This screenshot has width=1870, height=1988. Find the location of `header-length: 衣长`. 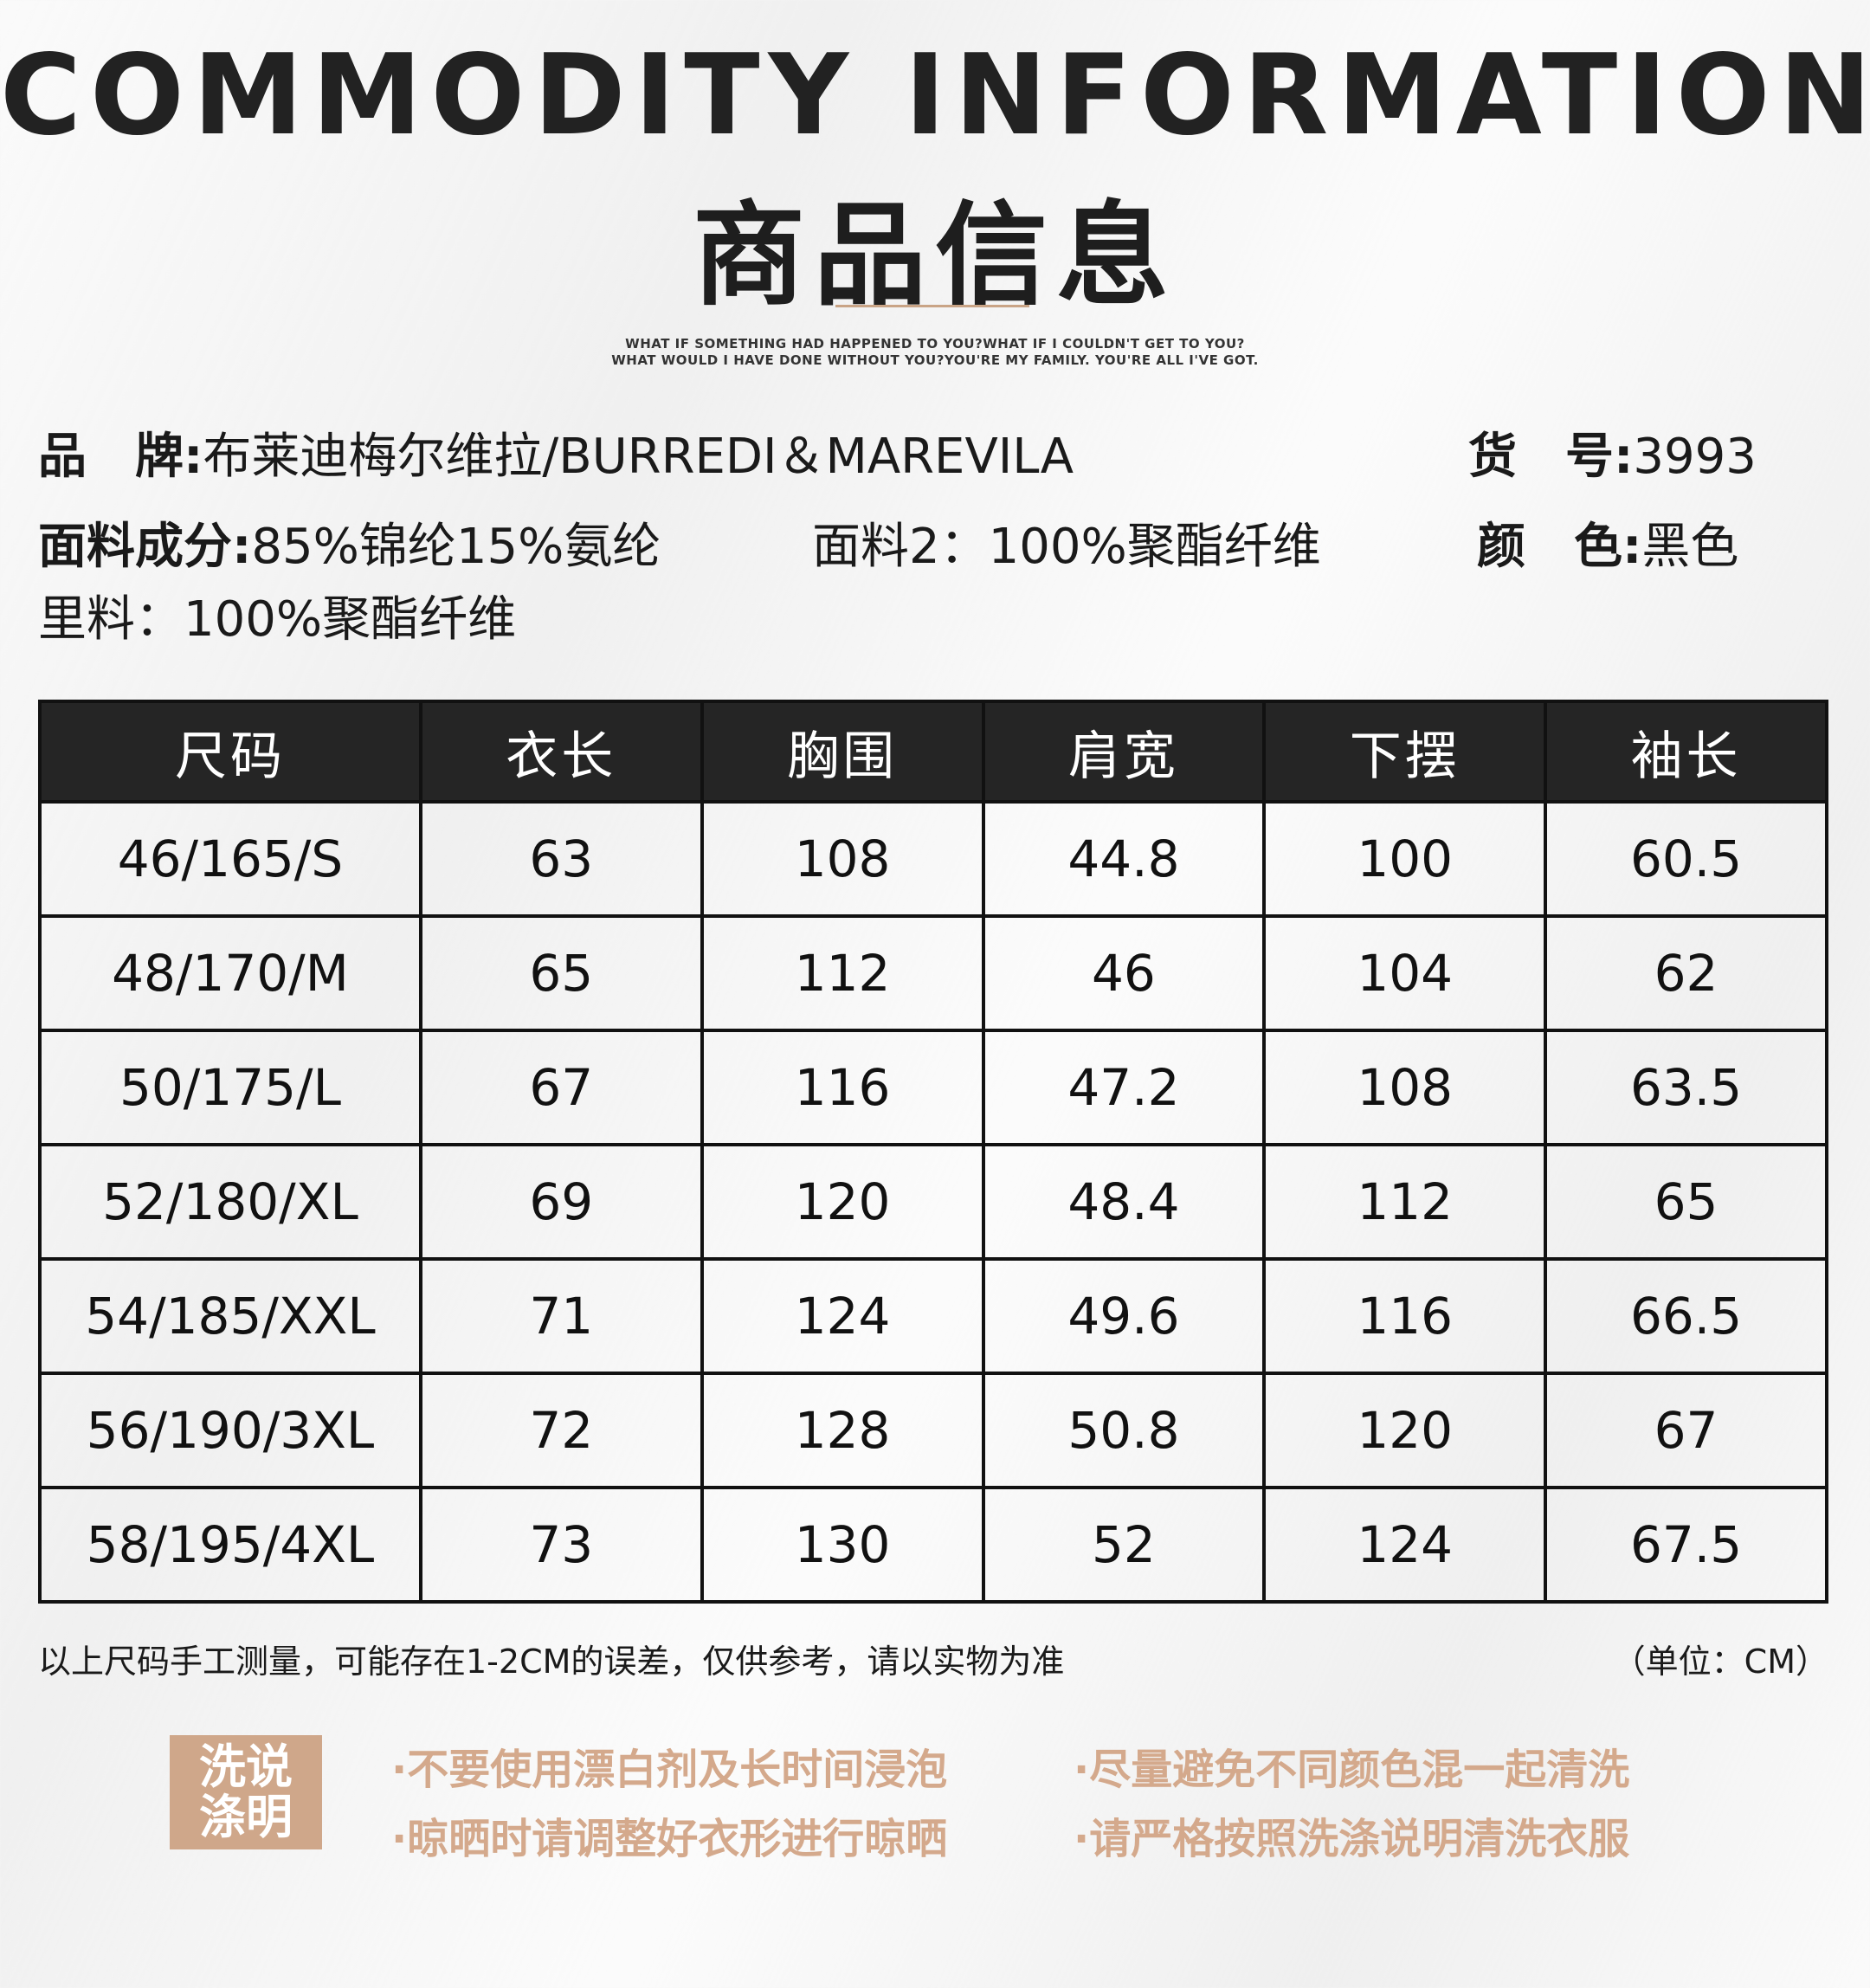

header-length: 衣长 is located at coordinates (561, 752).